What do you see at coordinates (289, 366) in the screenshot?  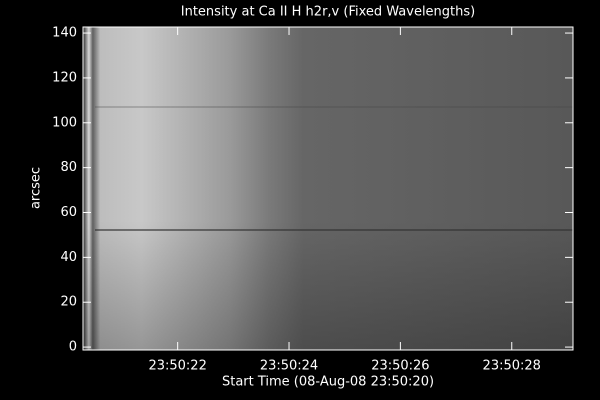 I see `x-tick-label: 23:50:24` at bounding box center [289, 366].